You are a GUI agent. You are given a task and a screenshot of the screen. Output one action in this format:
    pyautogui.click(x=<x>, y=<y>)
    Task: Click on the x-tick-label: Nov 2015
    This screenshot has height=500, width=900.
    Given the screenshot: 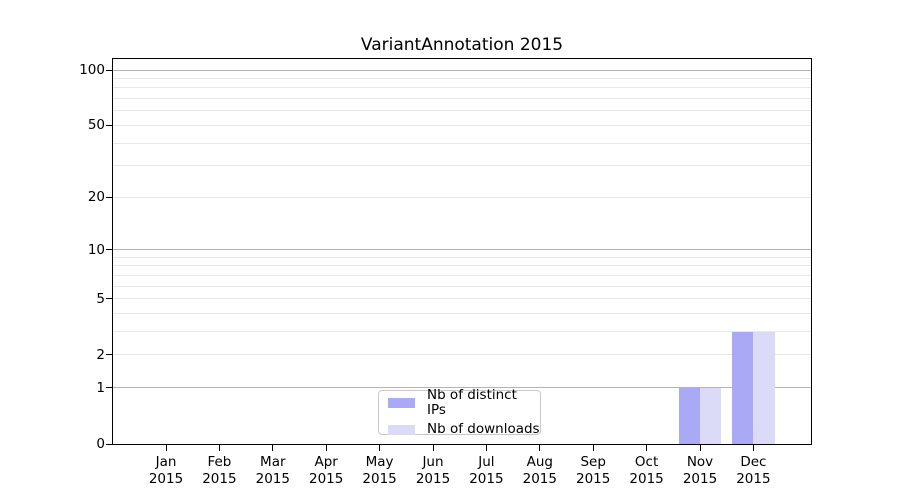 What is the action you would take?
    pyautogui.click(x=700, y=470)
    